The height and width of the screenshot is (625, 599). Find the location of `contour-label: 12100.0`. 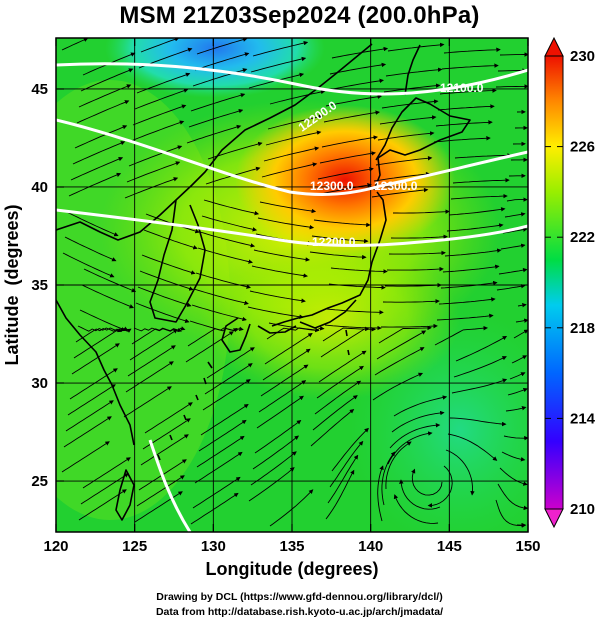

contour-label: 12100.0 is located at coordinates (462, 88).